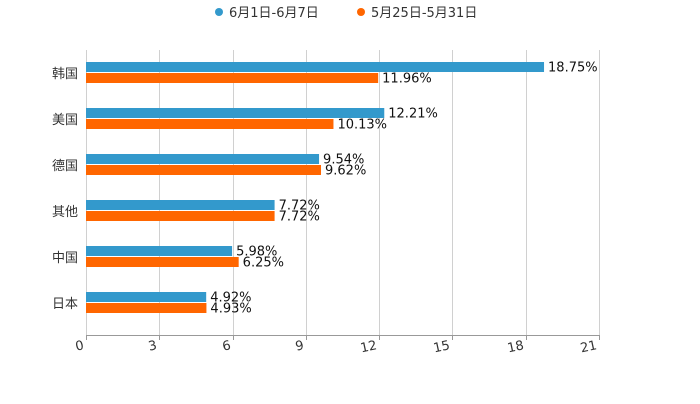 This screenshot has width=700, height=404. Describe the element at coordinates (343, 160) in the screenshot. I see `data-label: 9.54%` at that location.